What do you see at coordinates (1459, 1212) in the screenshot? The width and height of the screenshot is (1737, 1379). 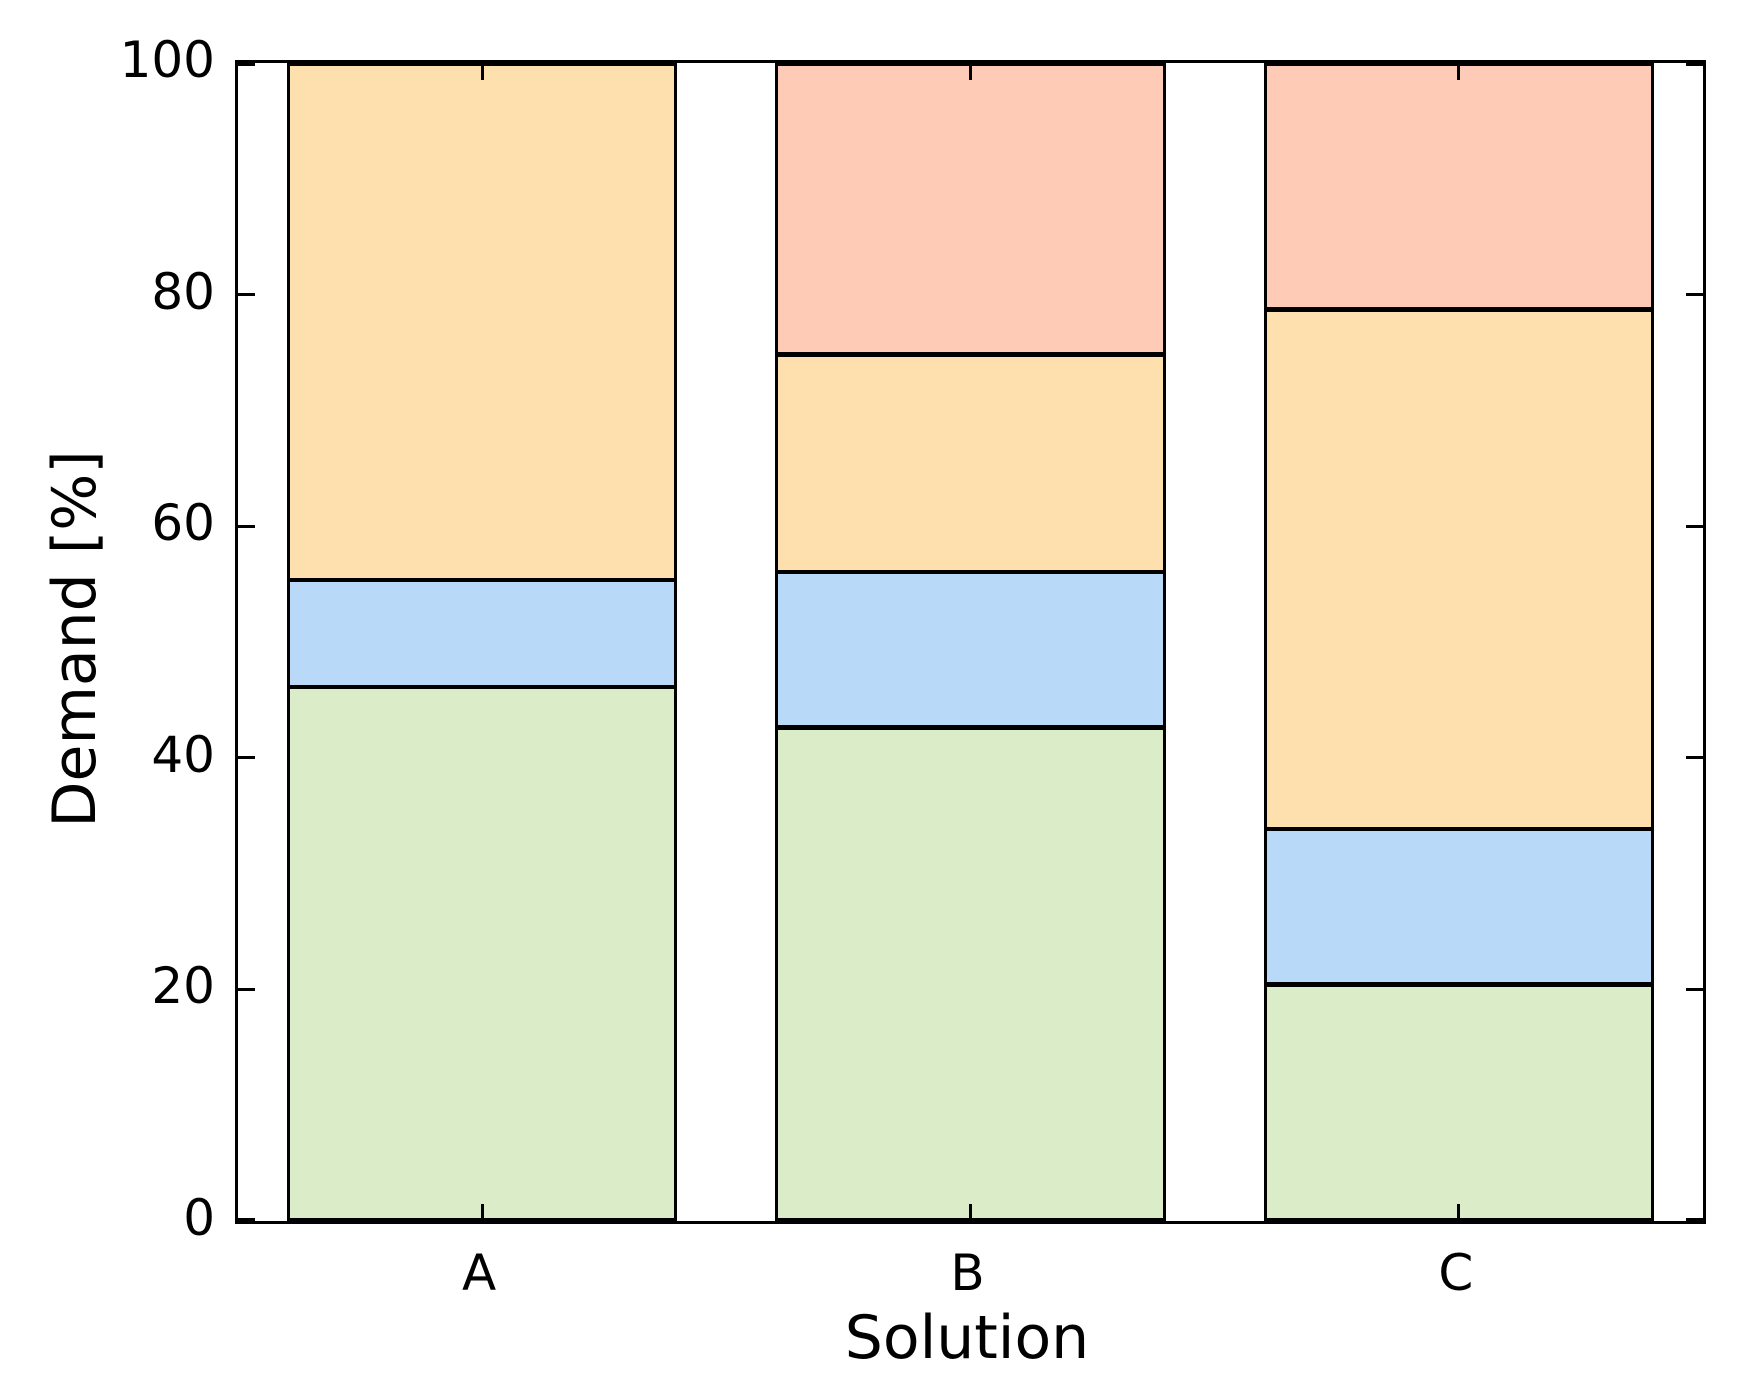 I see `x-tick-bottom-C` at bounding box center [1459, 1212].